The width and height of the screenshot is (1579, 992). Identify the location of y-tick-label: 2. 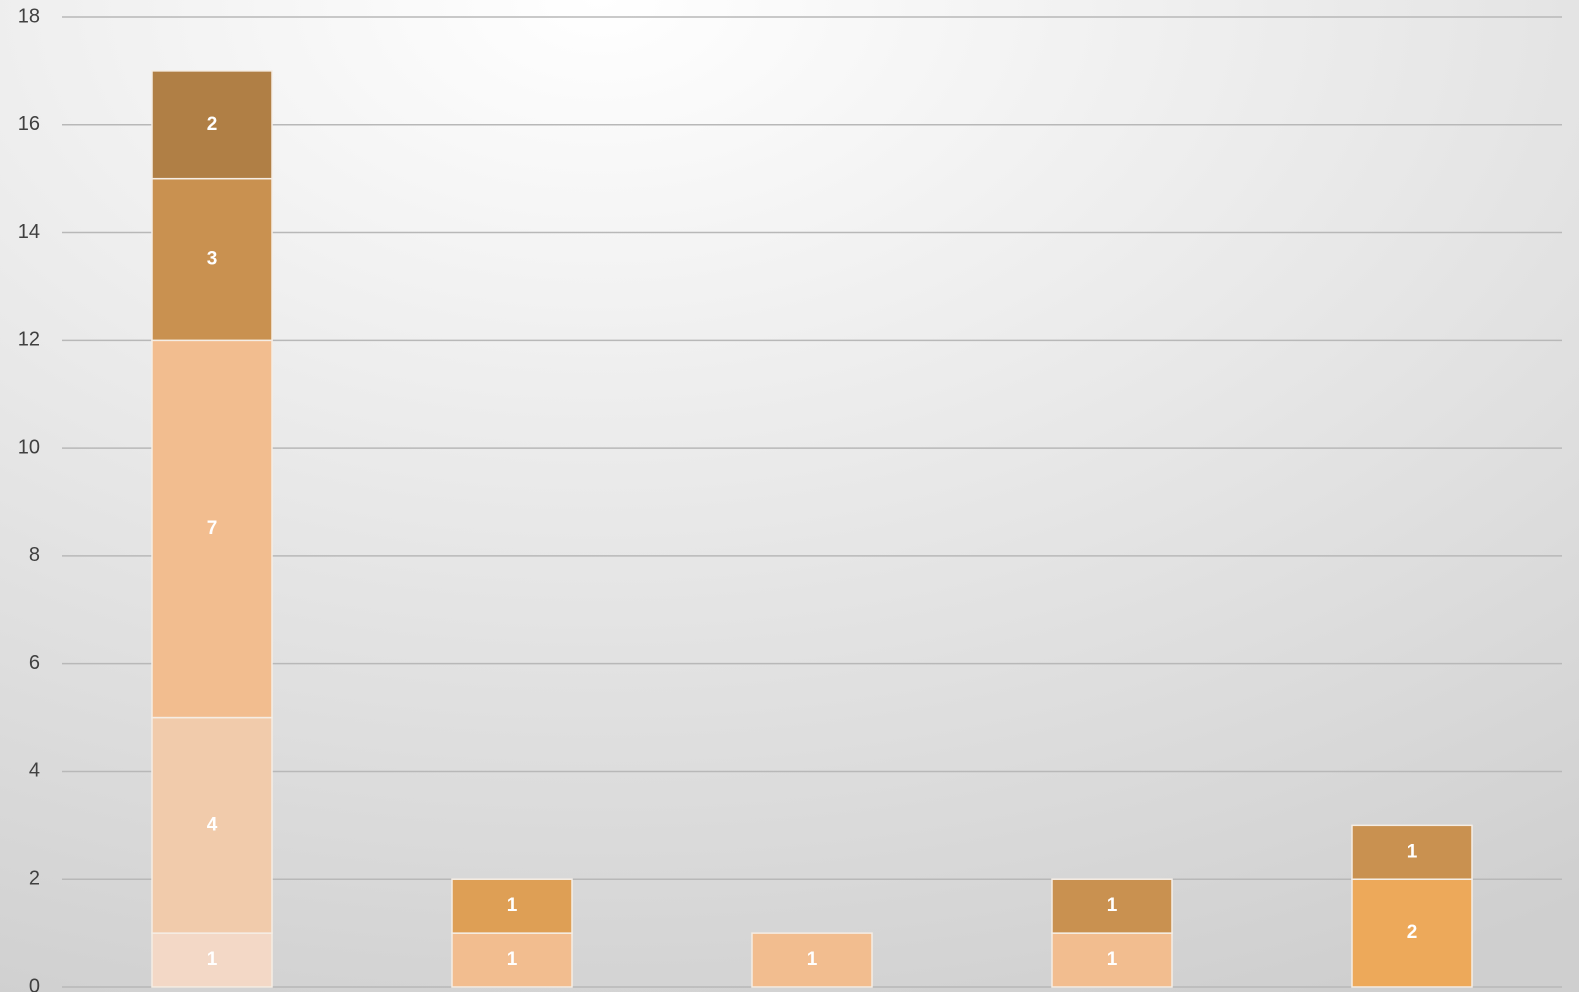
(34, 879).